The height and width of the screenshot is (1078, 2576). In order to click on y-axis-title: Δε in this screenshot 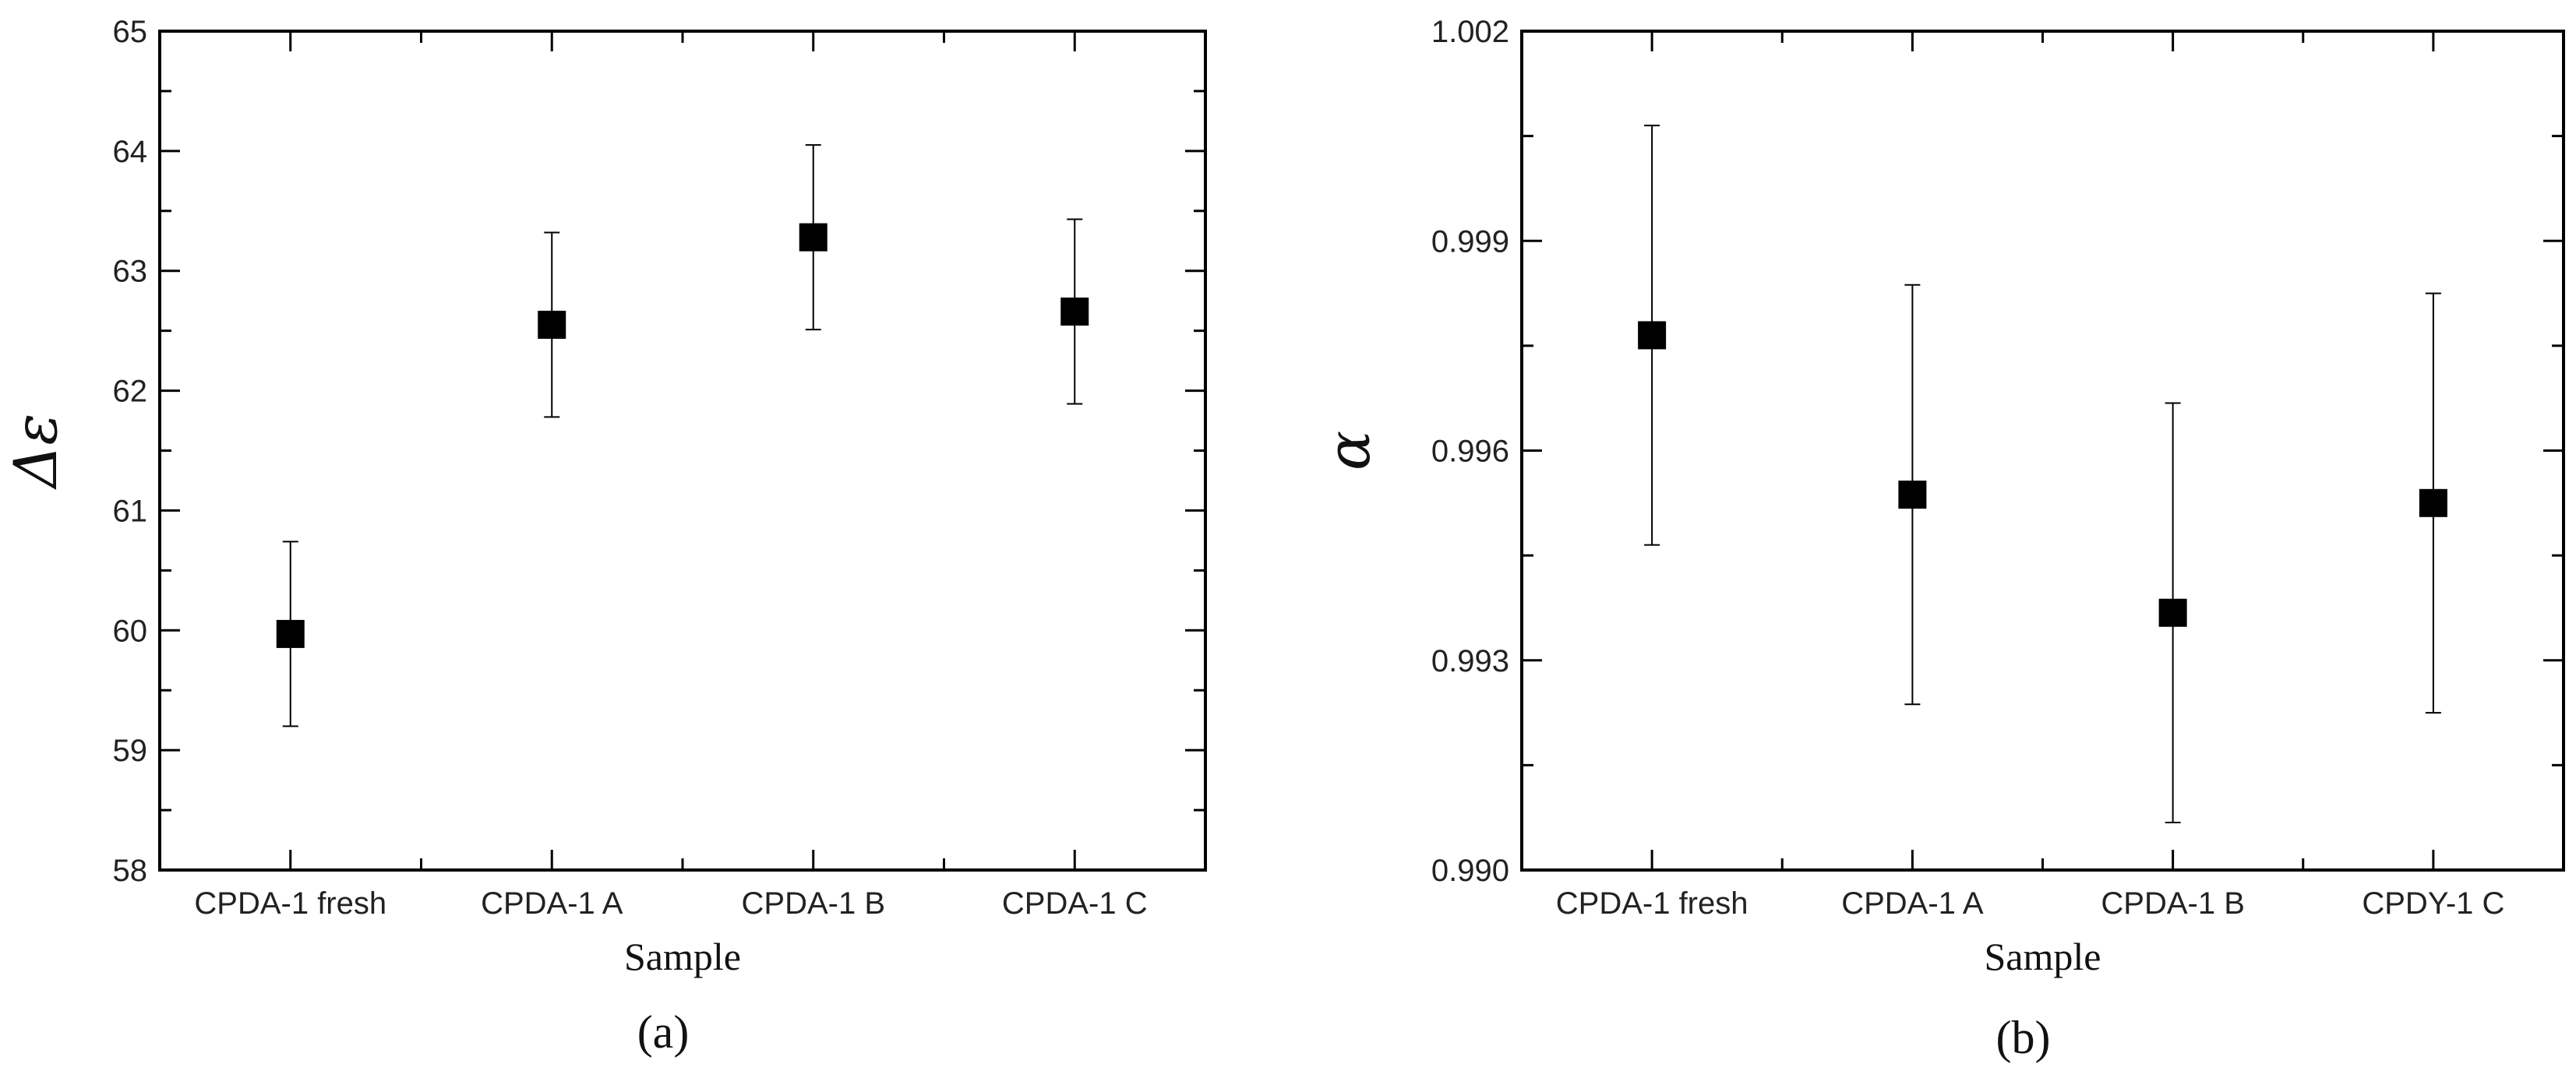, I will do `click(35, 452)`.